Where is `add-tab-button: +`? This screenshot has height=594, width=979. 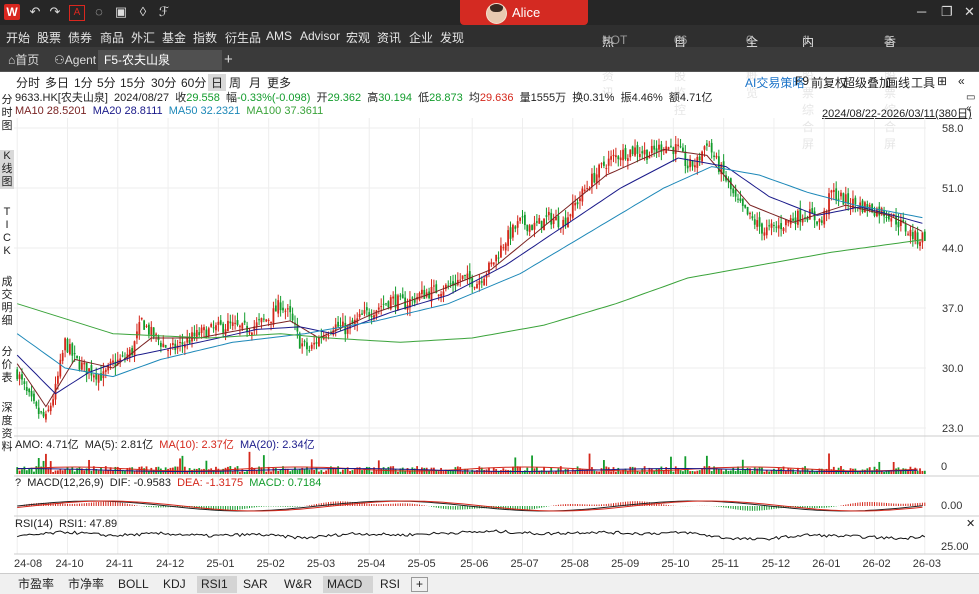
add-tab-button: + is located at coordinates (228, 59).